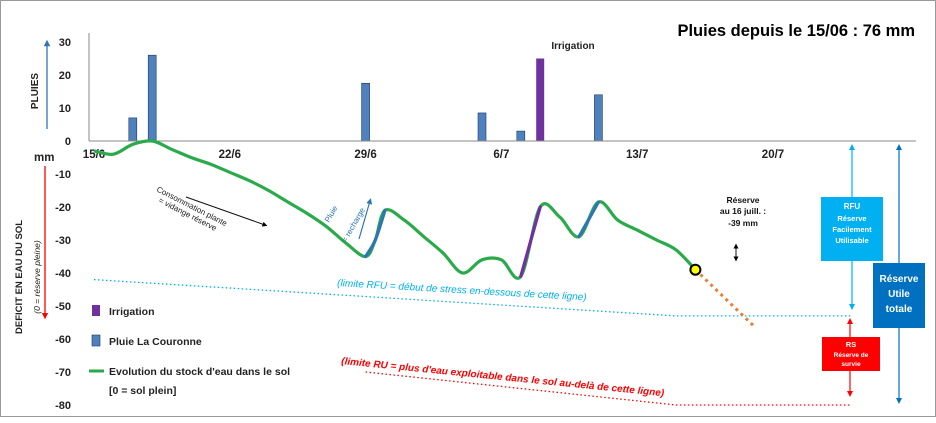 The width and height of the screenshot is (936, 423). What do you see at coordinates (63, 290) in the screenshot?
I see `deficit-y-ticks: -10 -20 -30 -40 -50 -60 -70 -80` at bounding box center [63, 290].